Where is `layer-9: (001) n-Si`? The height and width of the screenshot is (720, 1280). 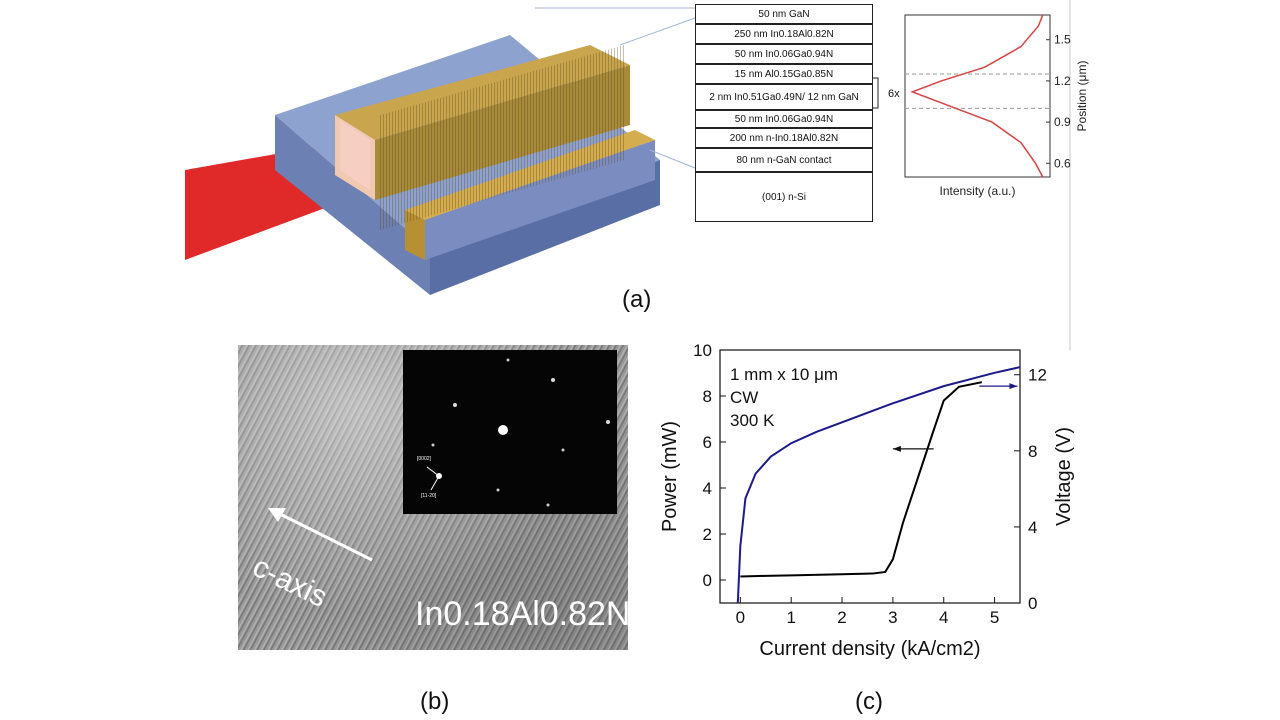 layer-9: (001) n-Si is located at coordinates (784, 197).